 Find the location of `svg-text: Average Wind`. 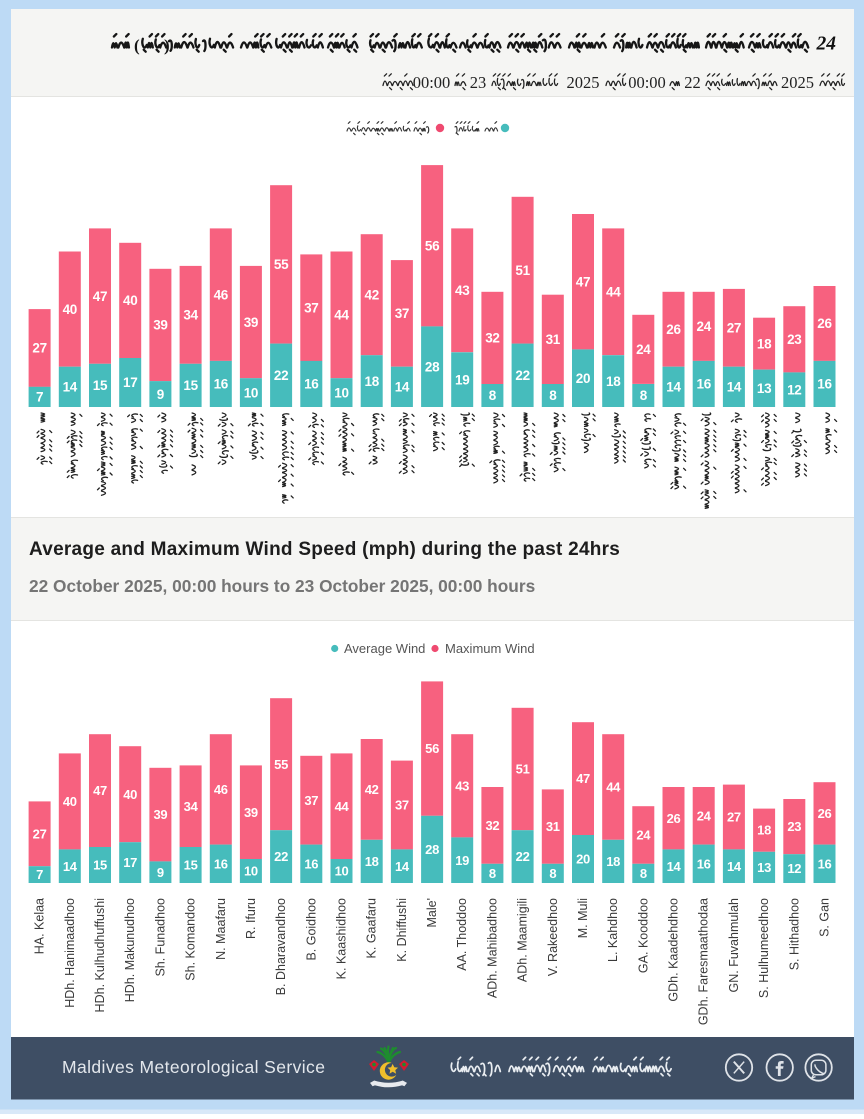

svg-text: Average Wind is located at coordinates (384, 648).